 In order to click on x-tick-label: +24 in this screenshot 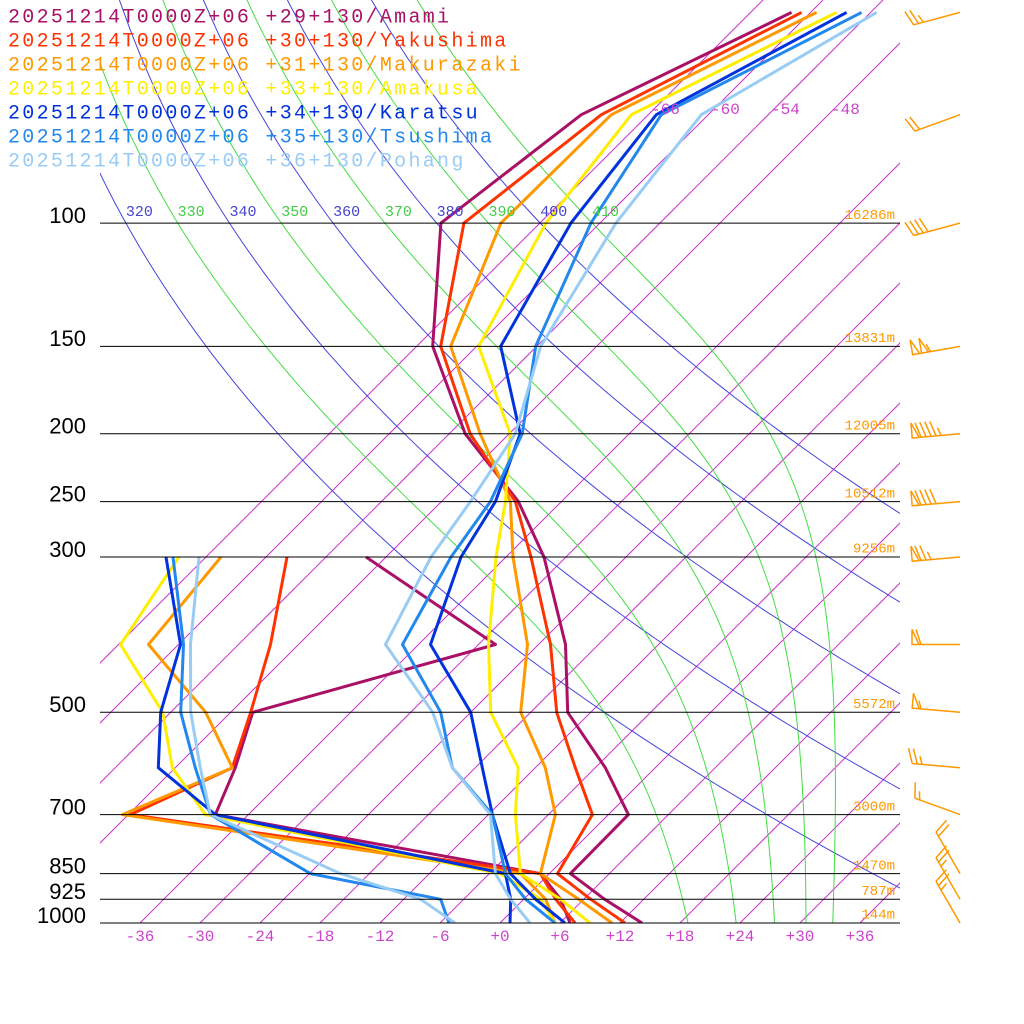, I will do `click(740, 937)`.